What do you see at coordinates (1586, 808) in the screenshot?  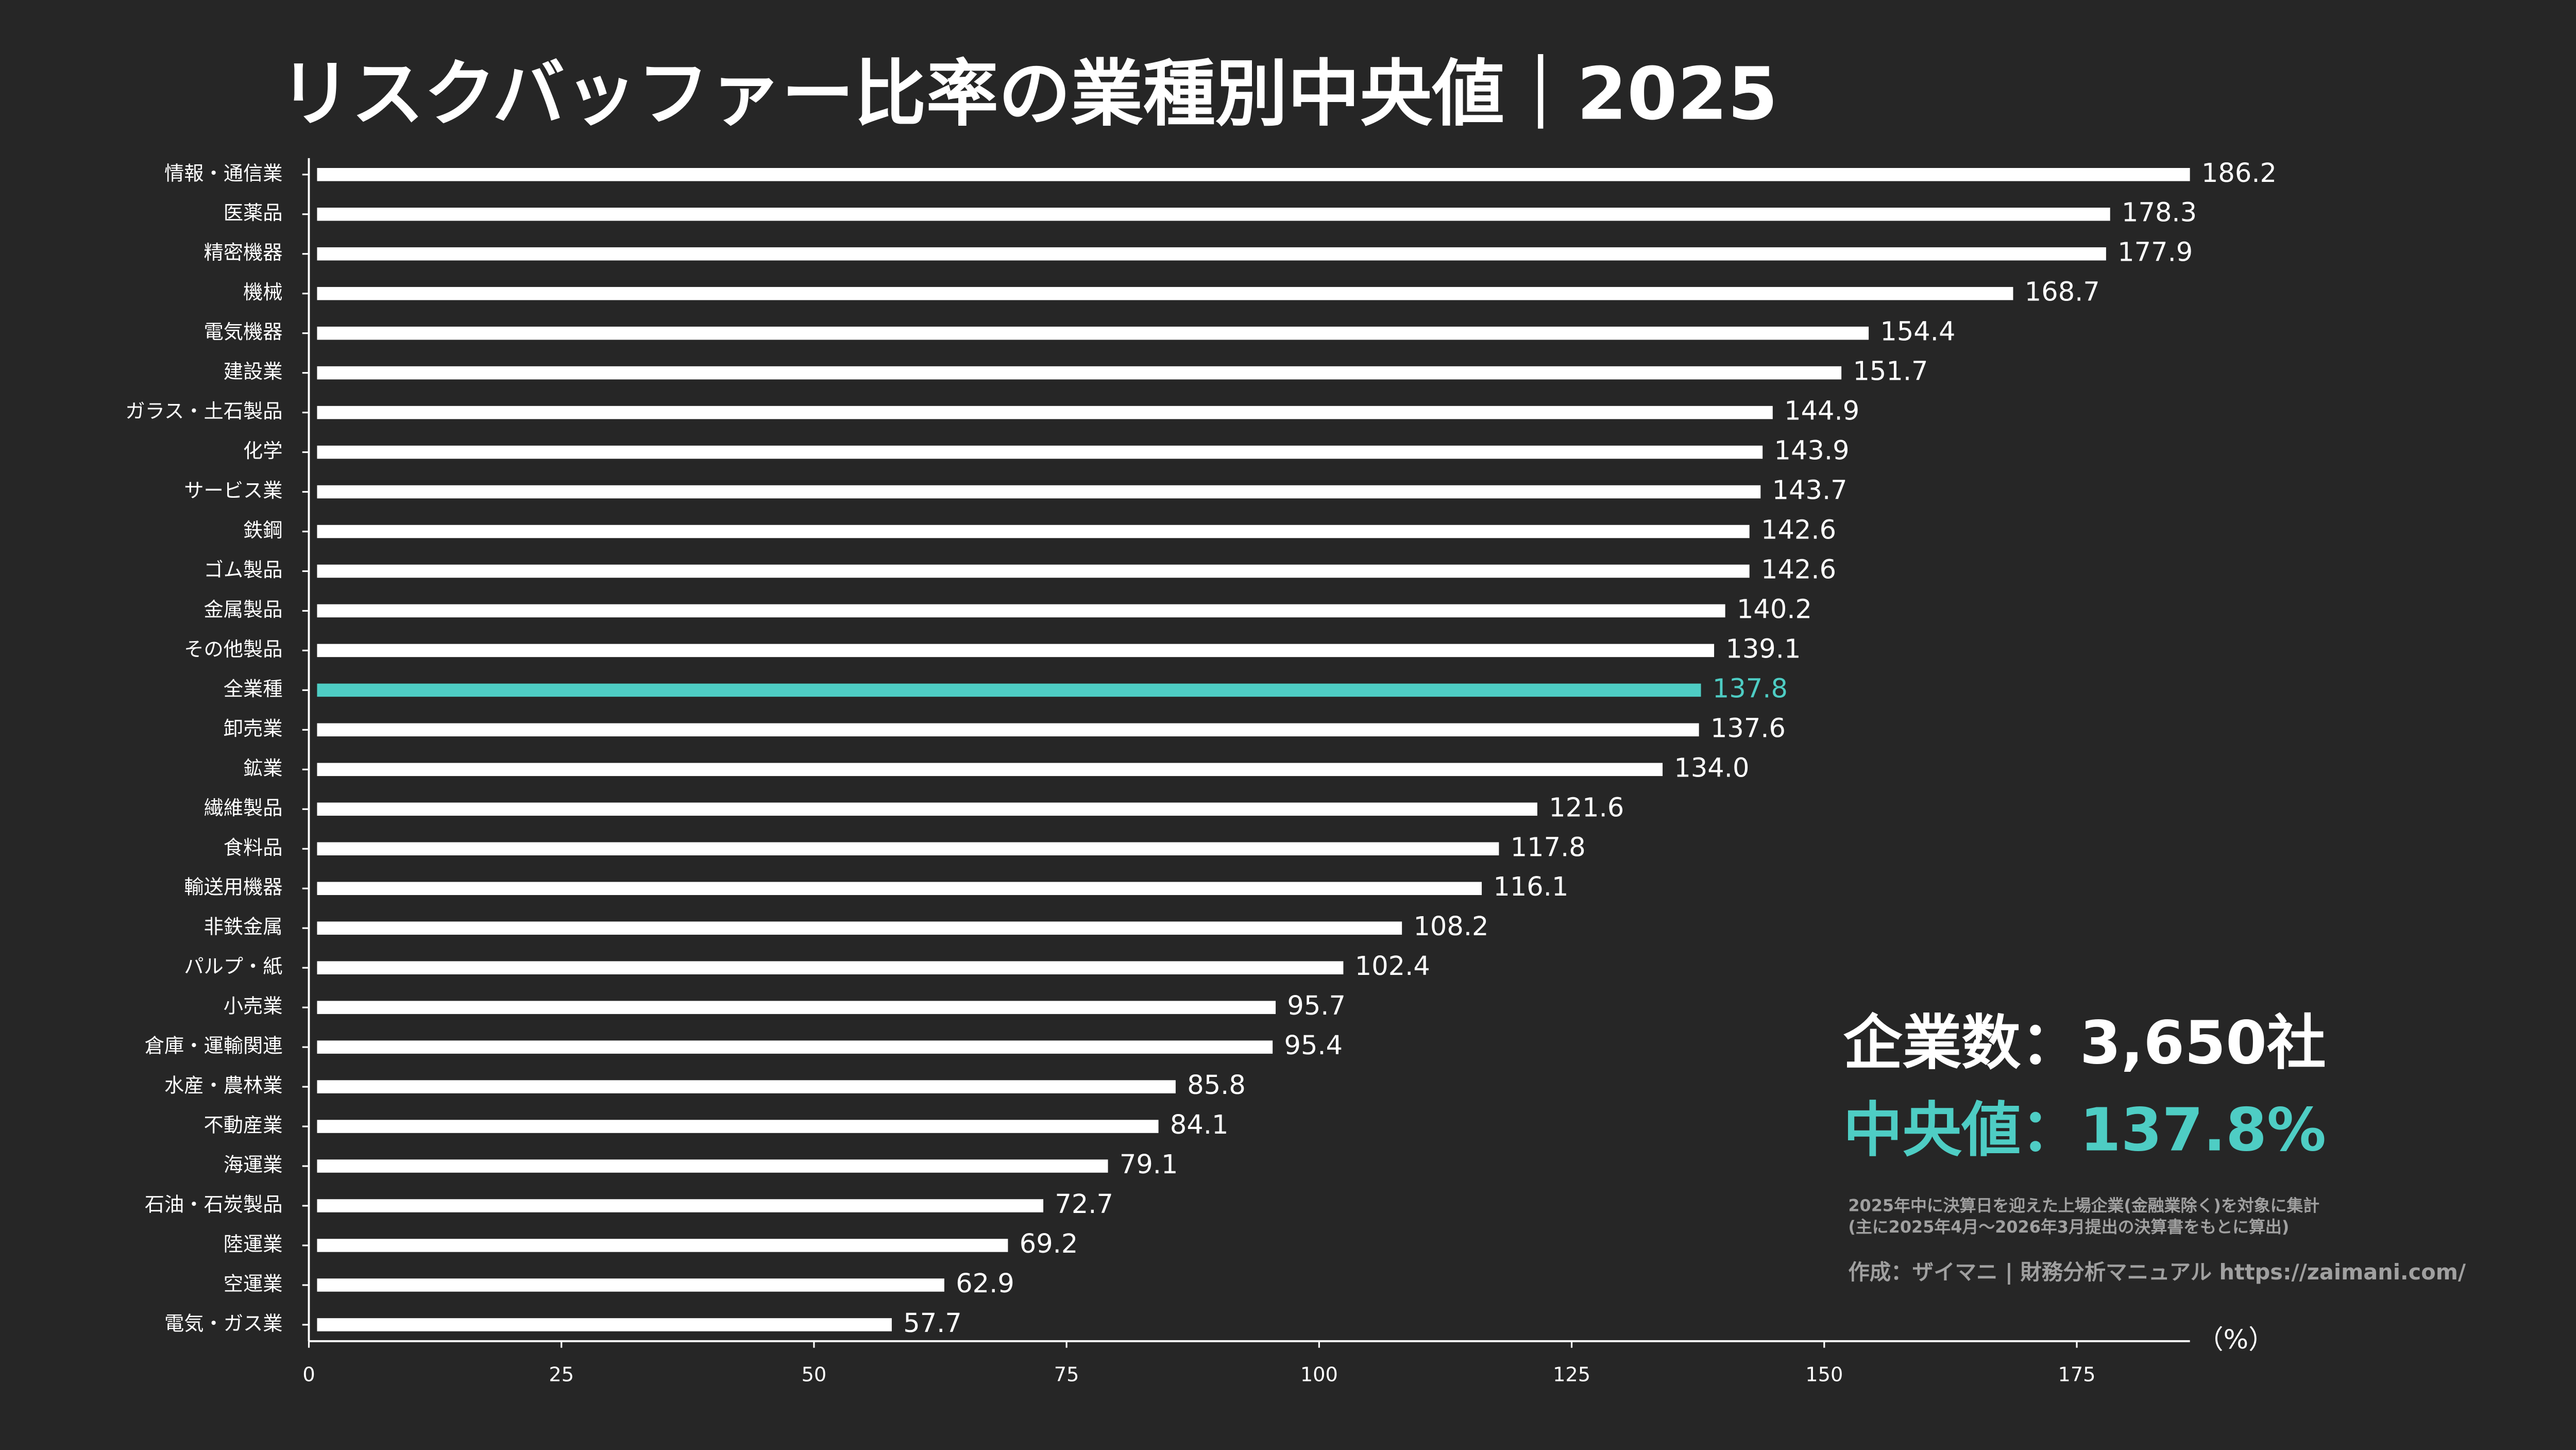 I see `value-label: 121.6` at bounding box center [1586, 808].